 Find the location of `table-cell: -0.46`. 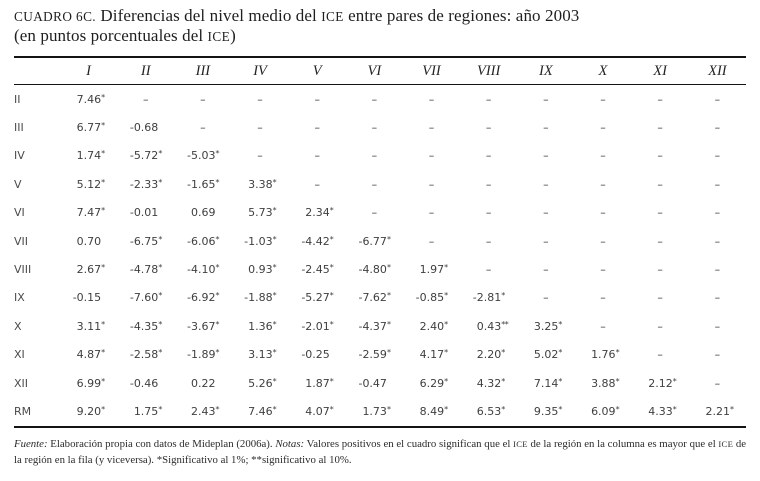

table-cell: -0.46 is located at coordinates (144, 383).